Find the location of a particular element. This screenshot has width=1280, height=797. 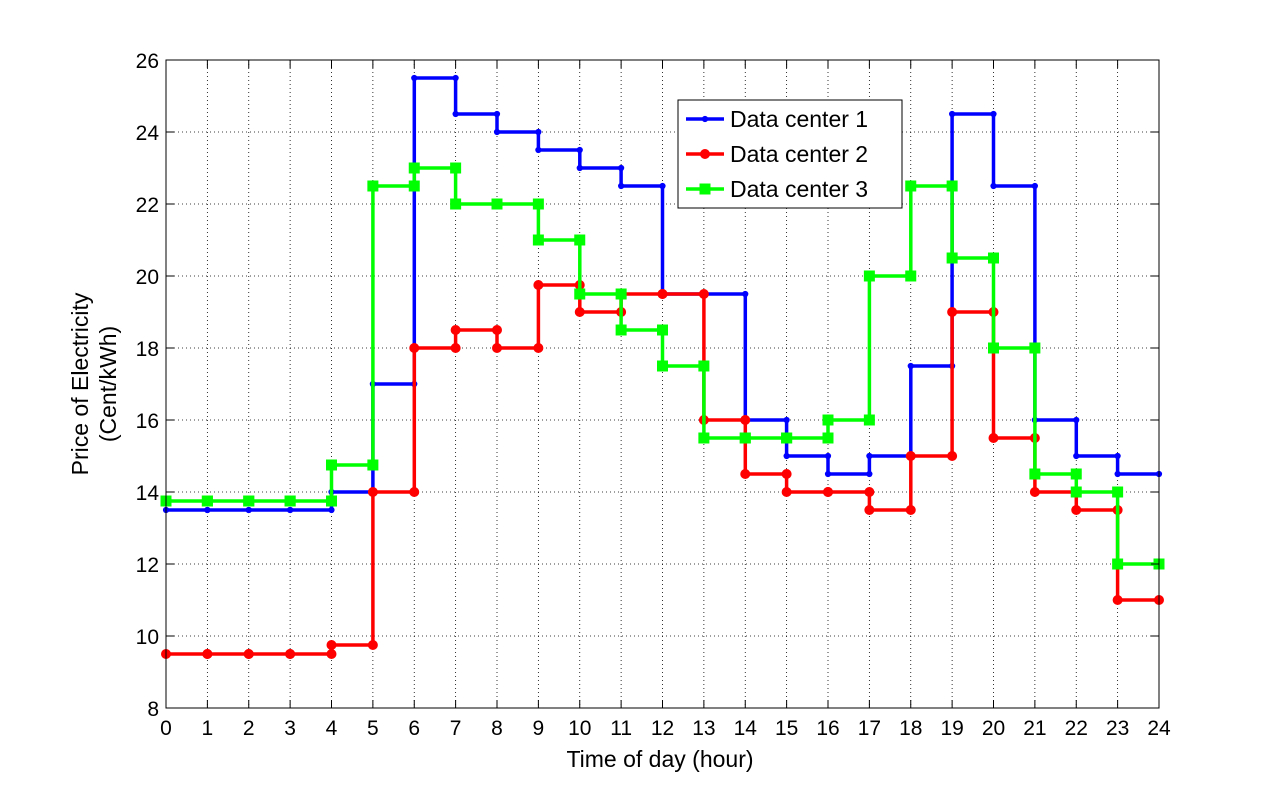

x-tick-label: 24 is located at coordinates (1159, 728).